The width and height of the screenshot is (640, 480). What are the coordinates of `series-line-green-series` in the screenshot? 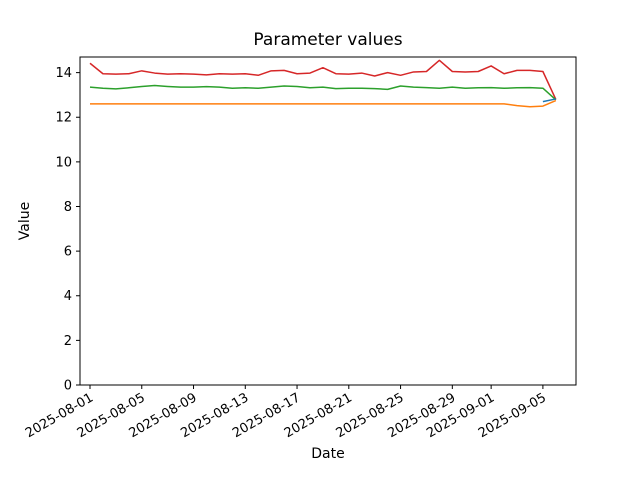 It's located at (323, 92).